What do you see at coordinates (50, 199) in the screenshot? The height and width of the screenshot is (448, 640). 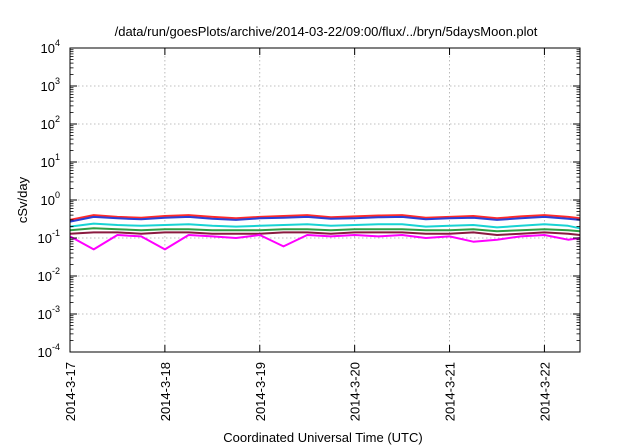 I see `y-tick-label: 10⁰` at bounding box center [50, 199].